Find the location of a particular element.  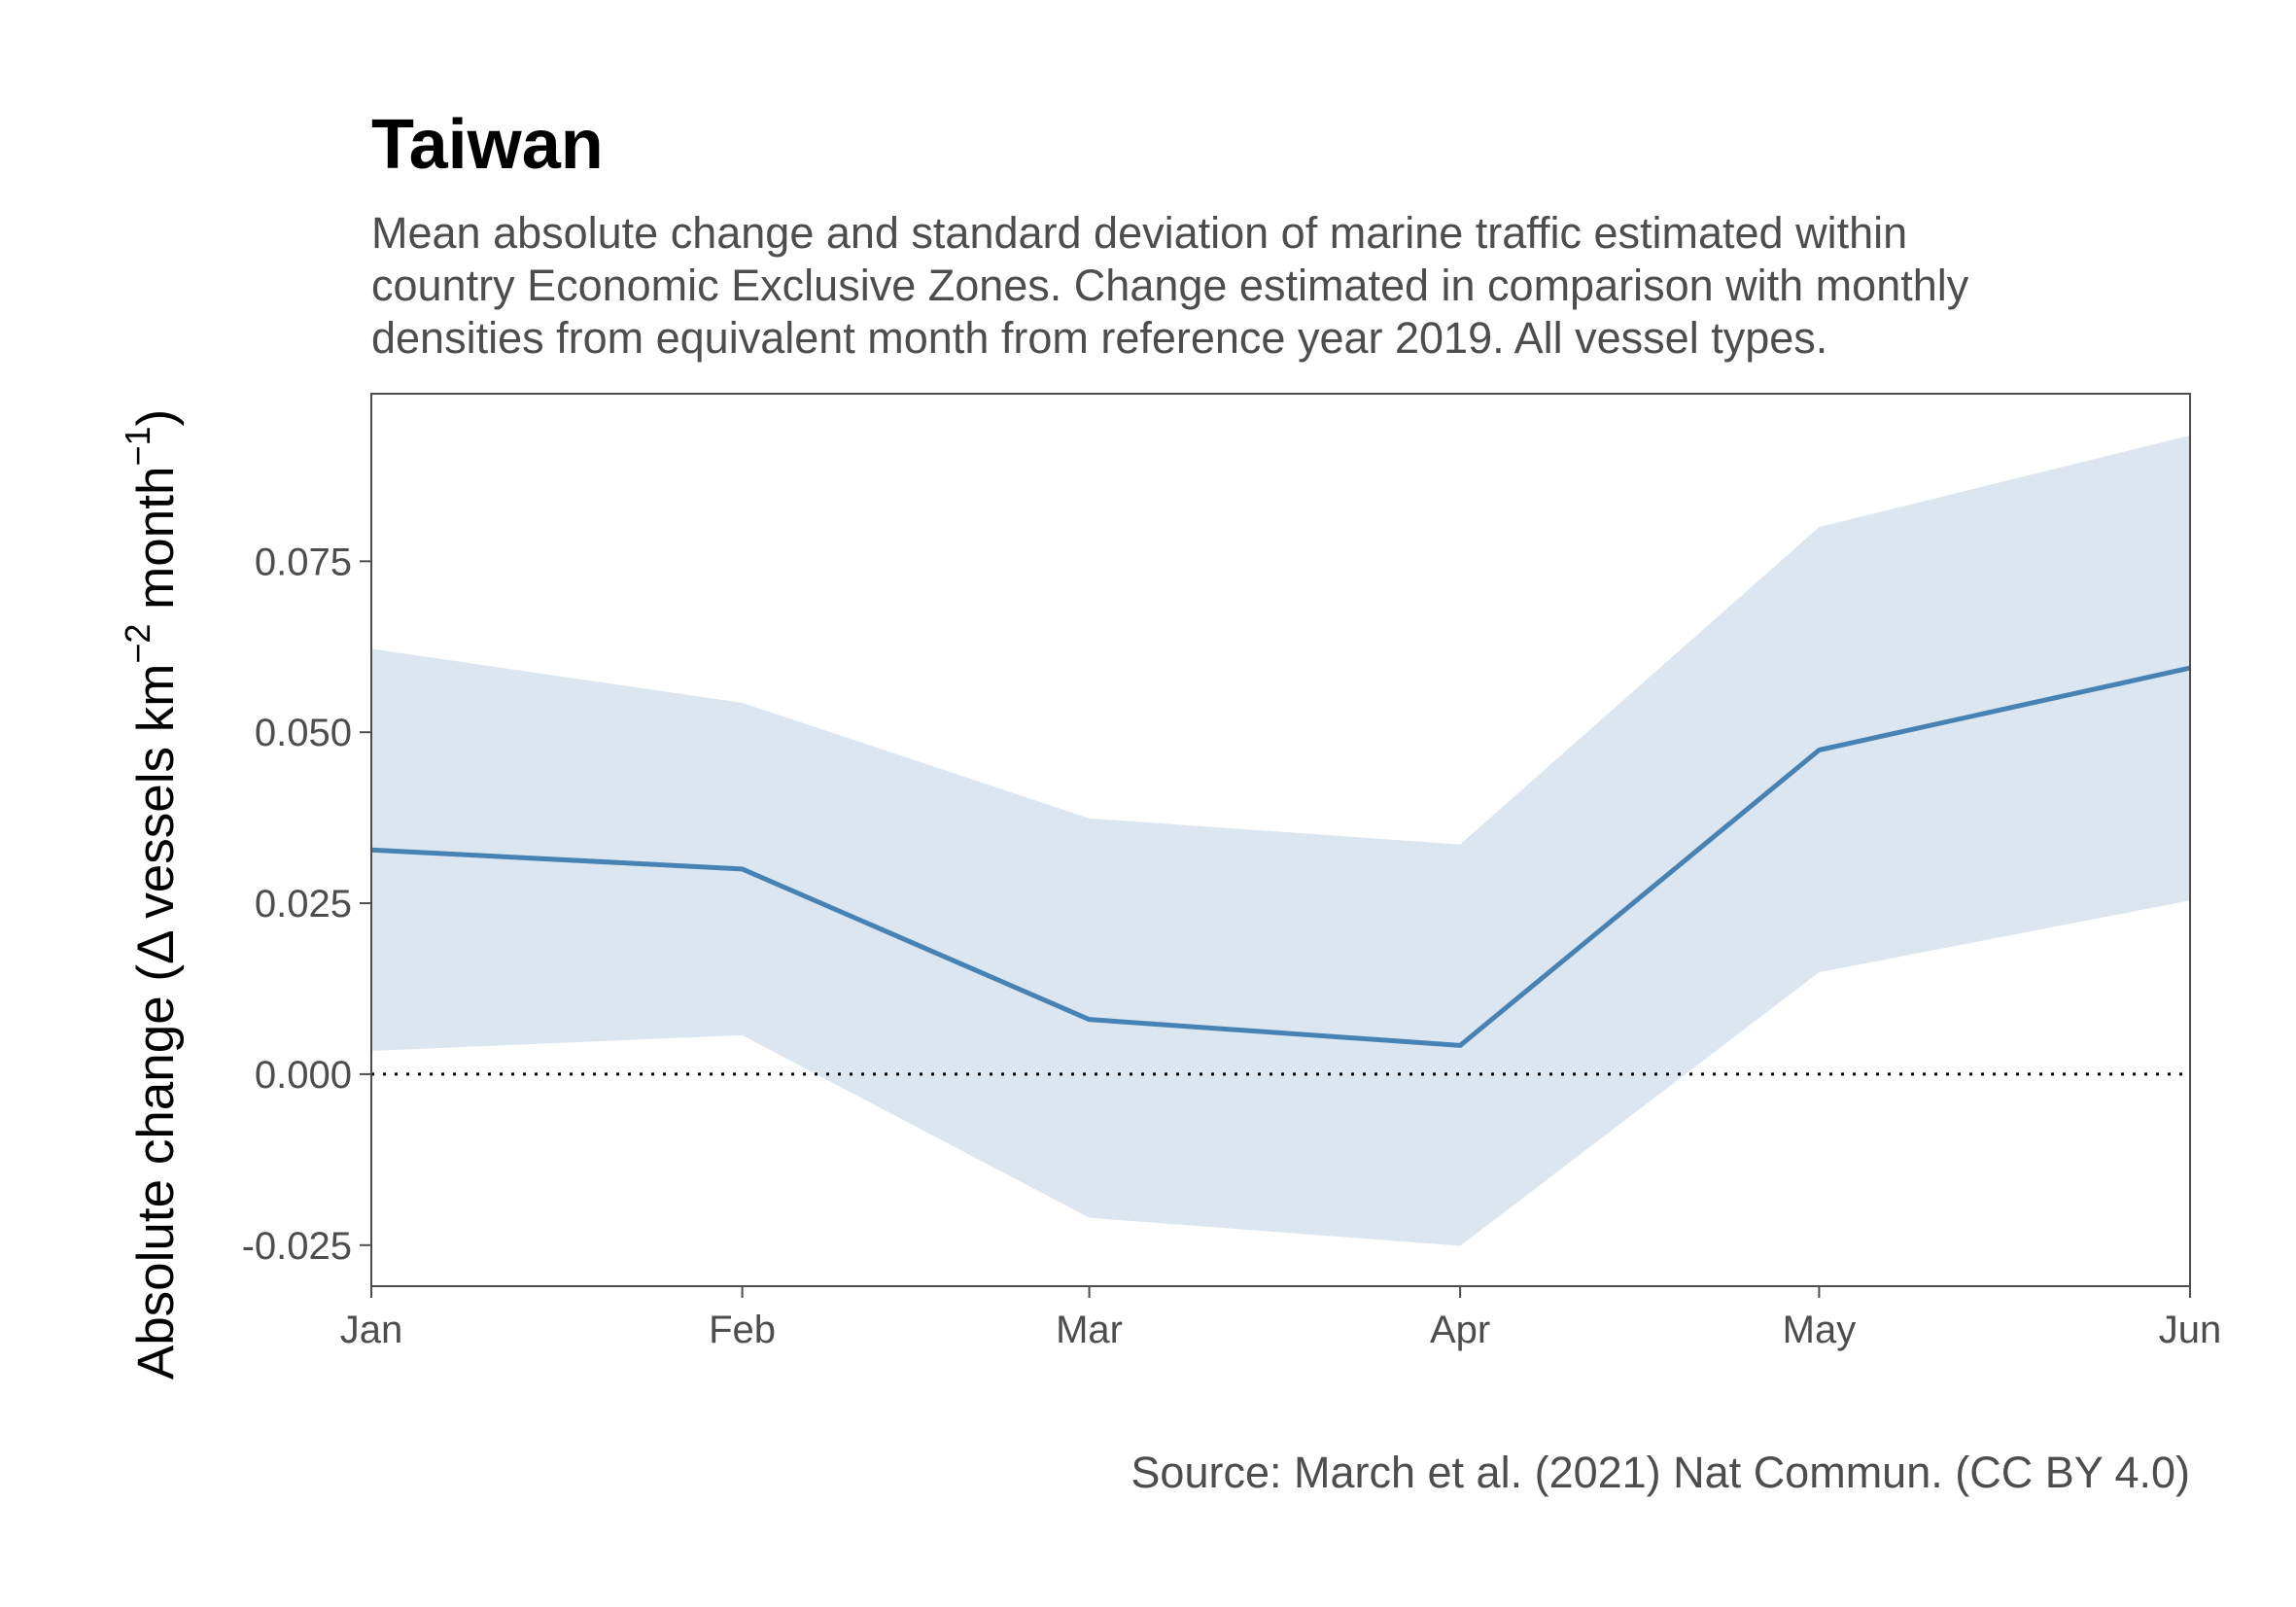

y-axis-title-main: Absolute change (Δ vessels km is located at coordinates (156, 1022).